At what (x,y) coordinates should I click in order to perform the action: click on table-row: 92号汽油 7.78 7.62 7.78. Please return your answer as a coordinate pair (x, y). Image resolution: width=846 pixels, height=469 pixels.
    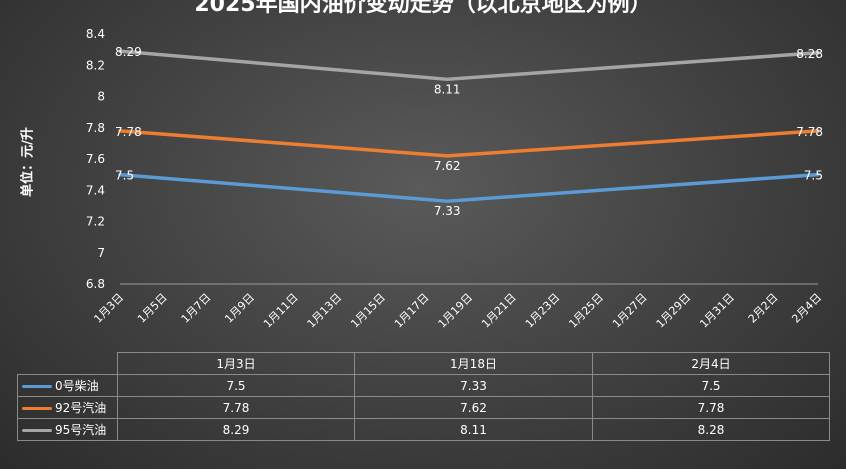
    Looking at the image, I should click on (423, 407).